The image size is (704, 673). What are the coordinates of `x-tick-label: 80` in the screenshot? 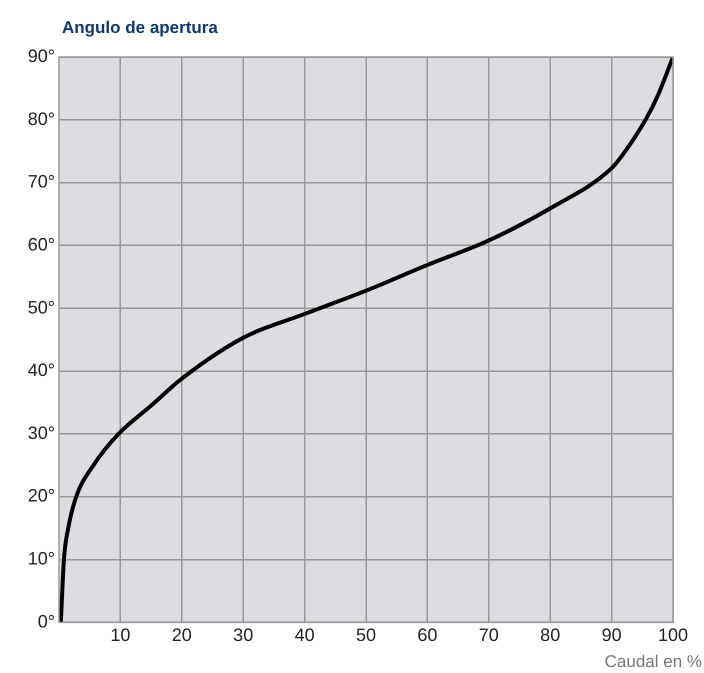 It's located at (550, 635).